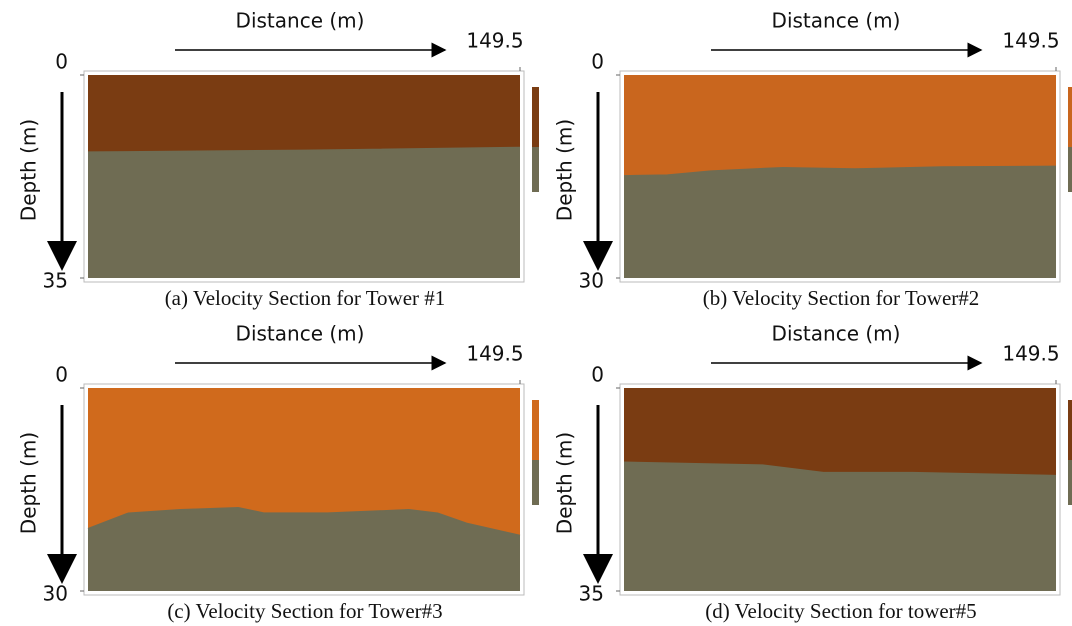 The height and width of the screenshot is (626, 1072). Describe the element at coordinates (305, 298) in the screenshot. I see `caption: (a) Velocity Section for Tower #1` at that location.